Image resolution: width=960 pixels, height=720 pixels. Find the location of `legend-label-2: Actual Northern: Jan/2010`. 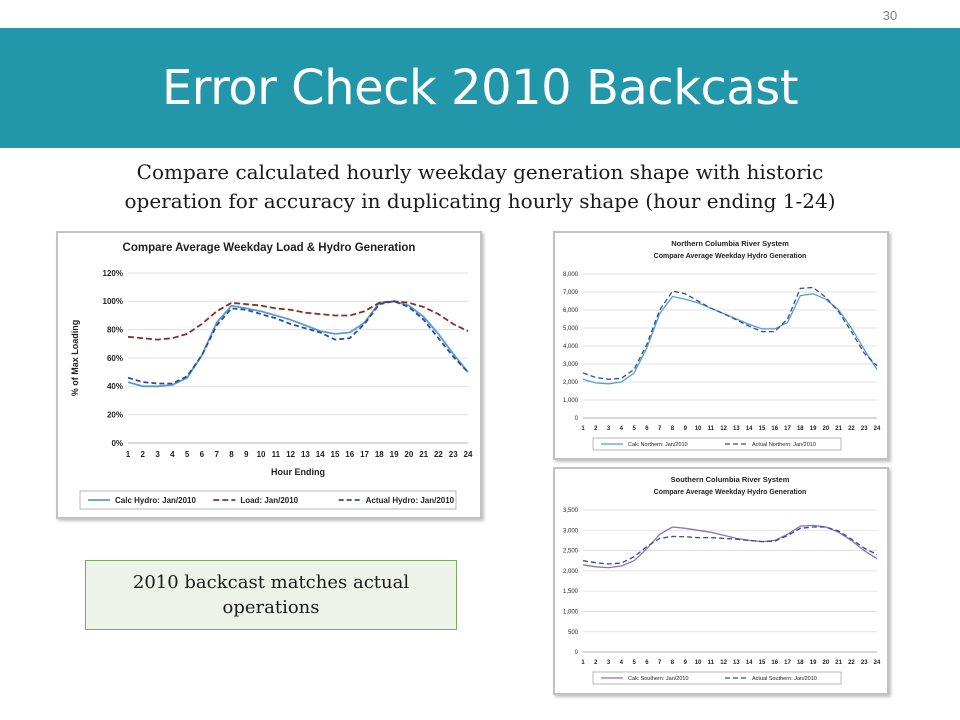

legend-label-2: Actual Northern: Jan/2010 is located at coordinates (784, 445).